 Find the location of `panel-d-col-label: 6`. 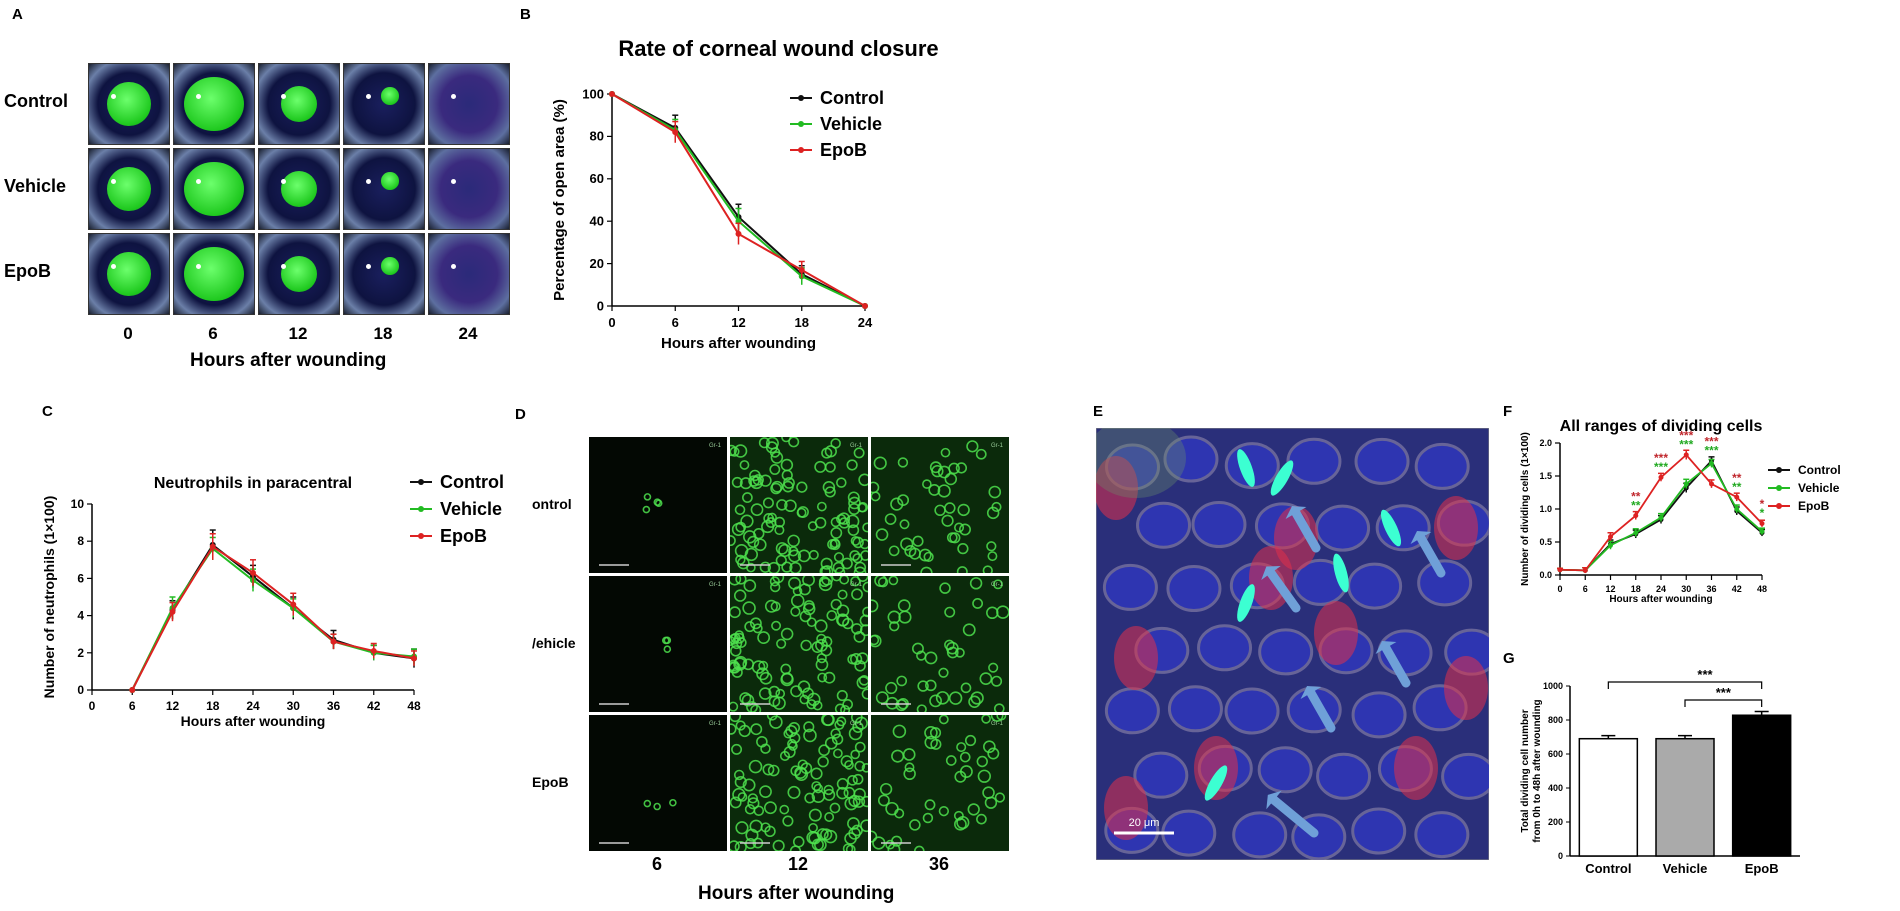

panel-d-col-label: 6 is located at coordinates (656, 864).